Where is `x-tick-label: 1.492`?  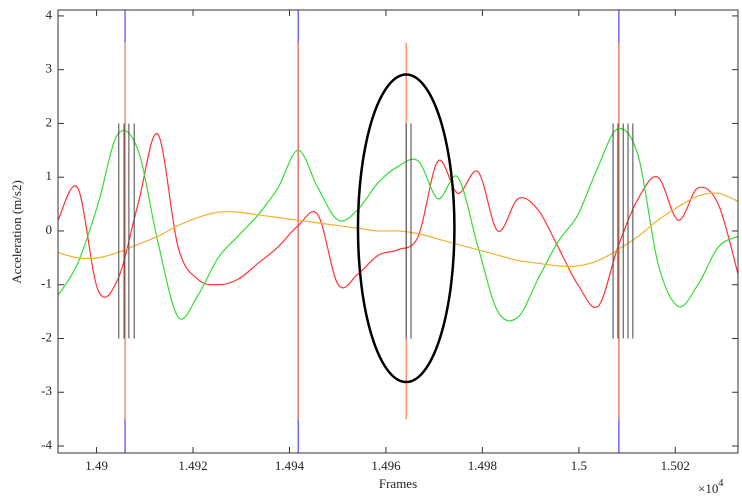 x-tick-label: 1.492 is located at coordinates (192, 465).